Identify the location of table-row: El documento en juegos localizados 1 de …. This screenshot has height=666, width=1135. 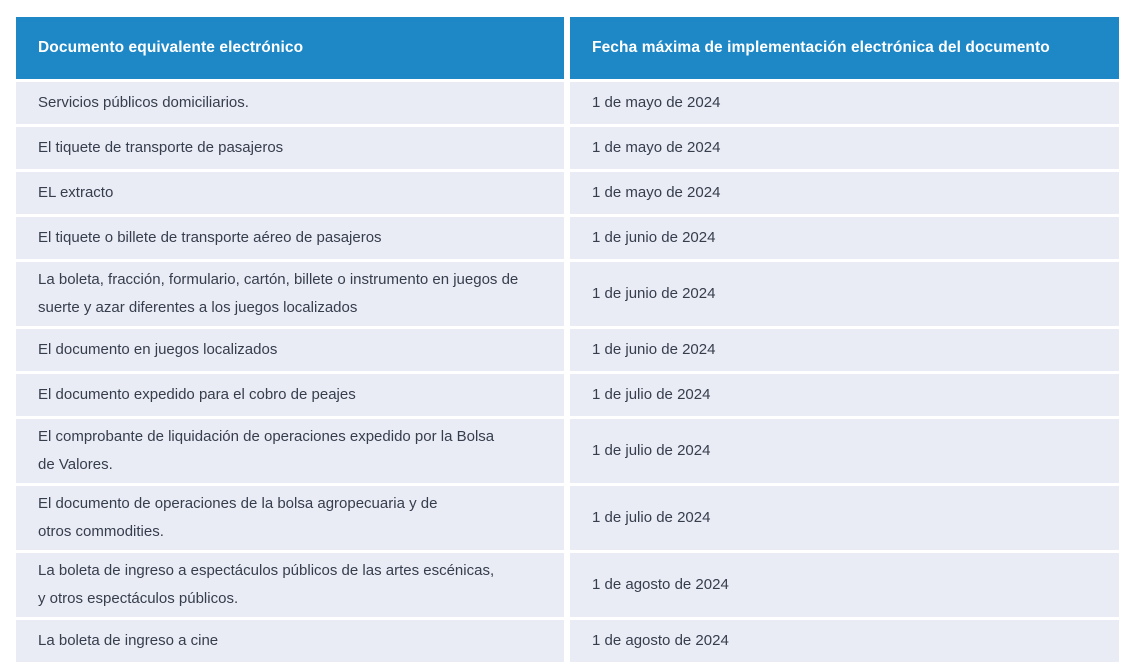
(567, 350).